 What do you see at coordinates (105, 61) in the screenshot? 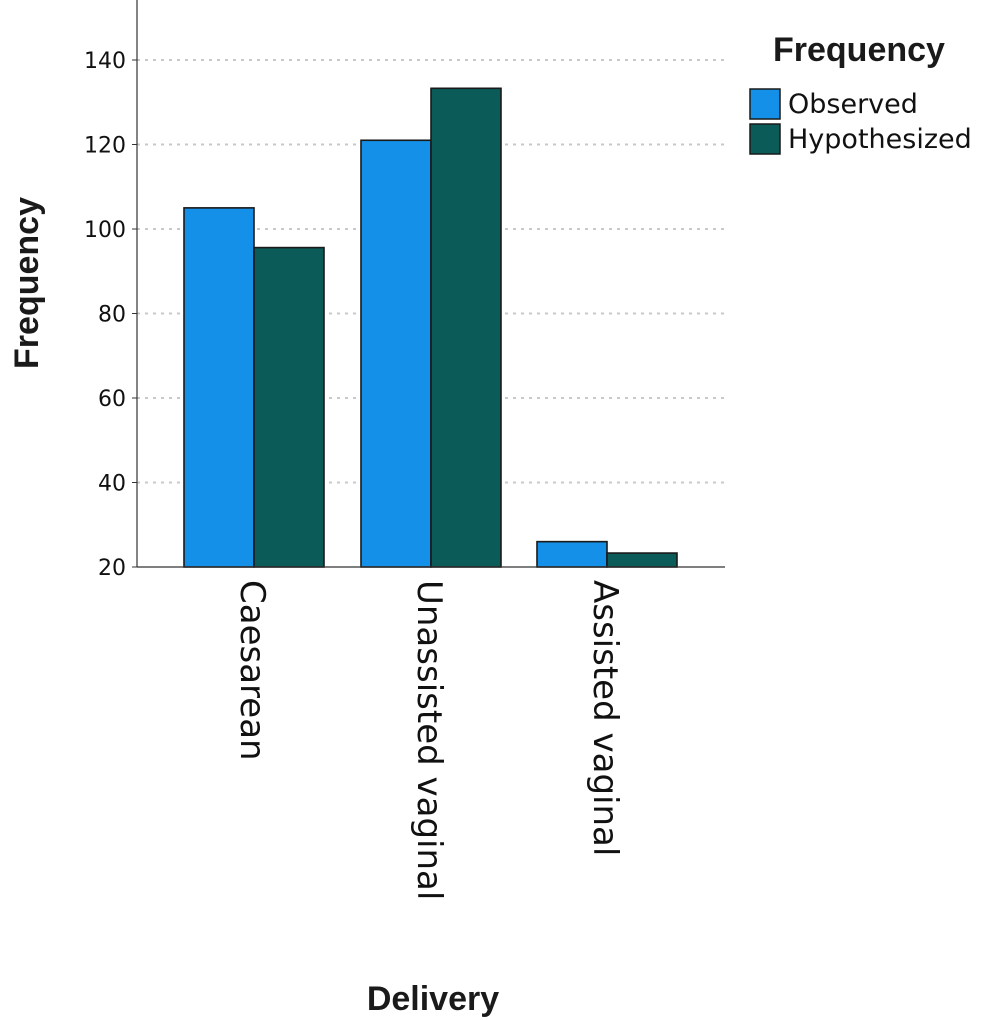
I see `y-tick-label: 140` at bounding box center [105, 61].